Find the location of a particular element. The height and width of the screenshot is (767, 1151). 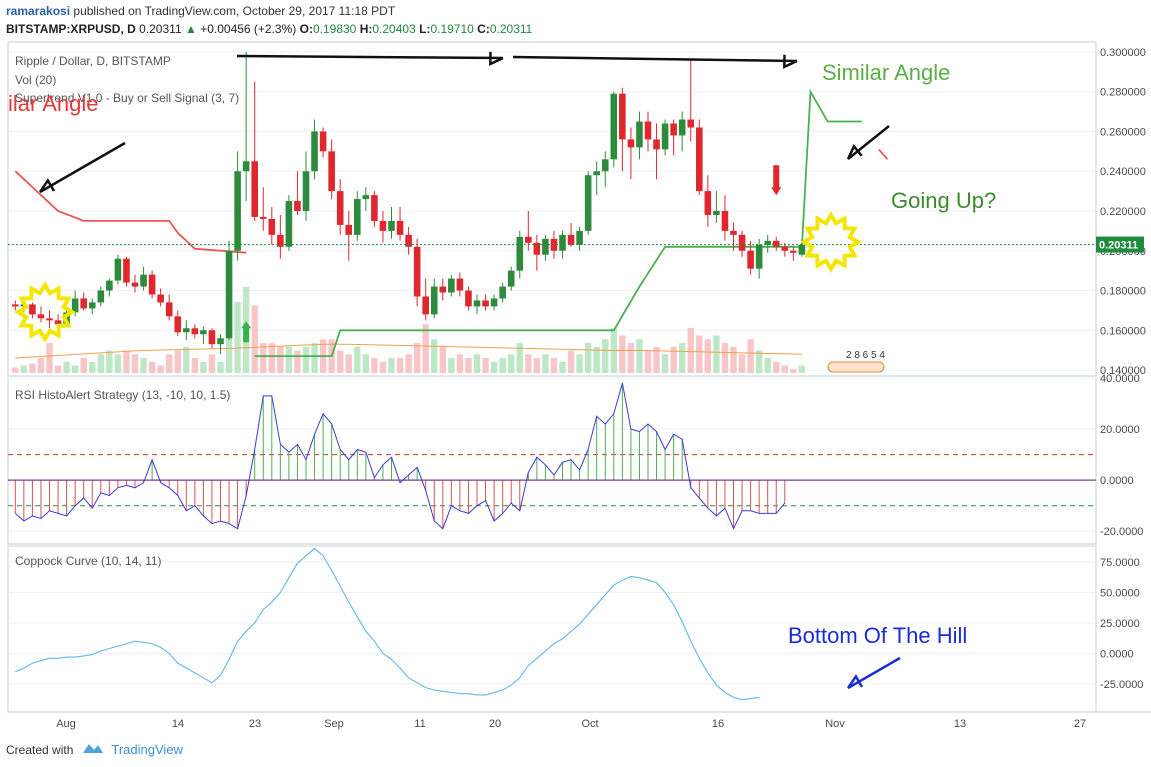

publisher-username: ramarakosi is located at coordinates (38, 11).